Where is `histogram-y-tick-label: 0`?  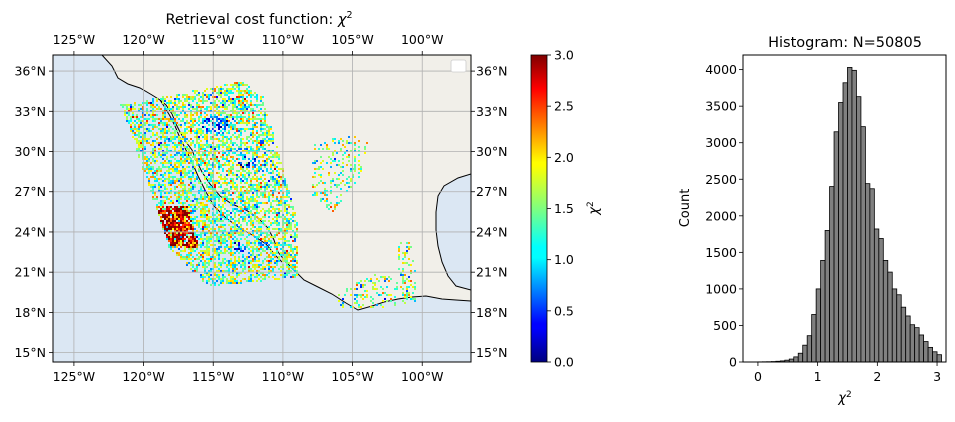 histogram-y-tick-label: 0 is located at coordinates (733, 362).